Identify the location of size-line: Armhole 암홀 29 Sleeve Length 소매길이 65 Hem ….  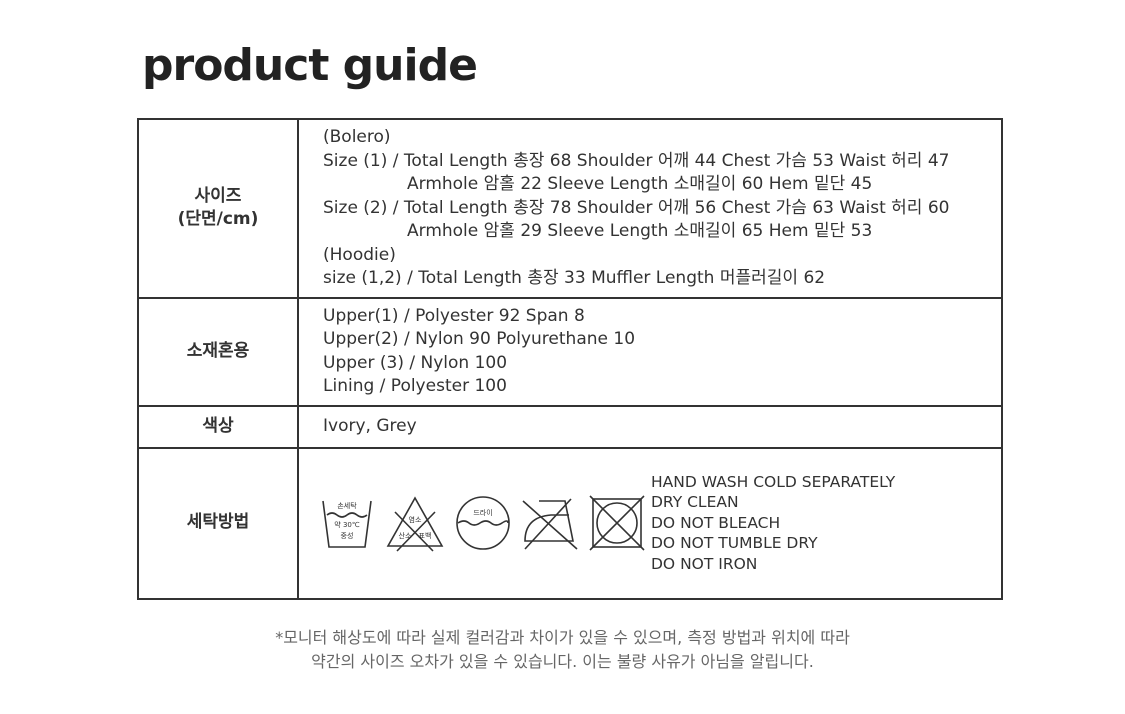
(640, 231).